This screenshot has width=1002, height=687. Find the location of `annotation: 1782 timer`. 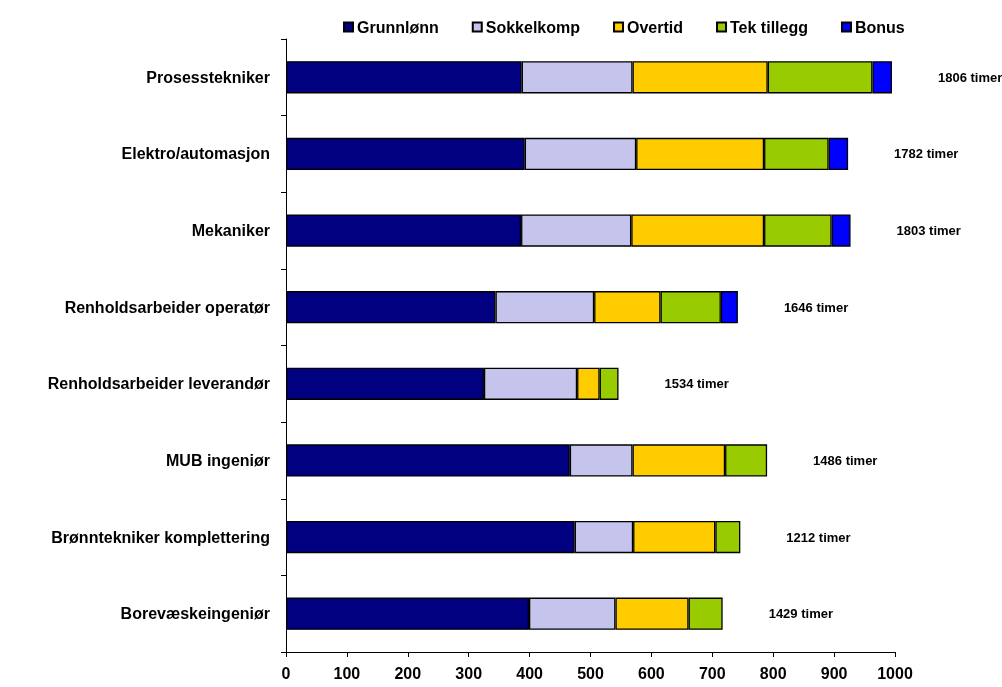

annotation: 1782 timer is located at coordinates (926, 154).